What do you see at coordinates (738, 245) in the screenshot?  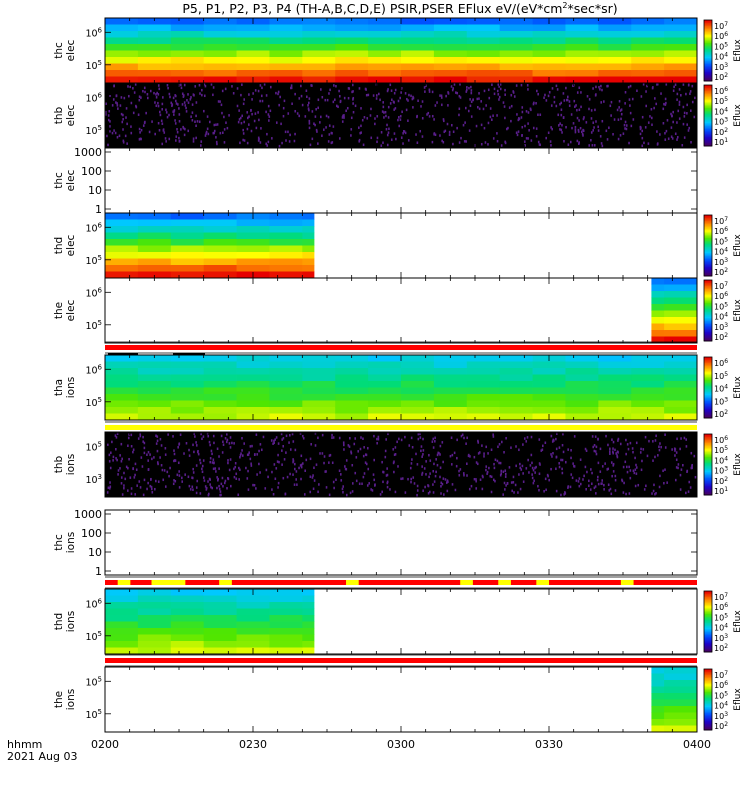 I see `colorbar-label: Eflux` at bounding box center [738, 245].